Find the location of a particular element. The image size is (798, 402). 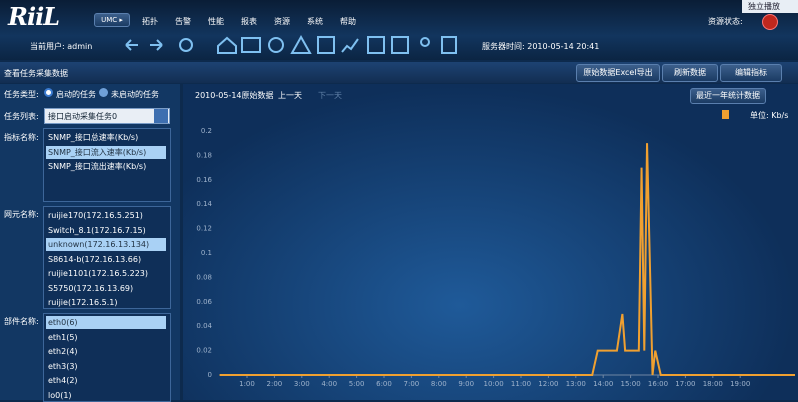

task-type: 启动的任务 is located at coordinates (76, 94).